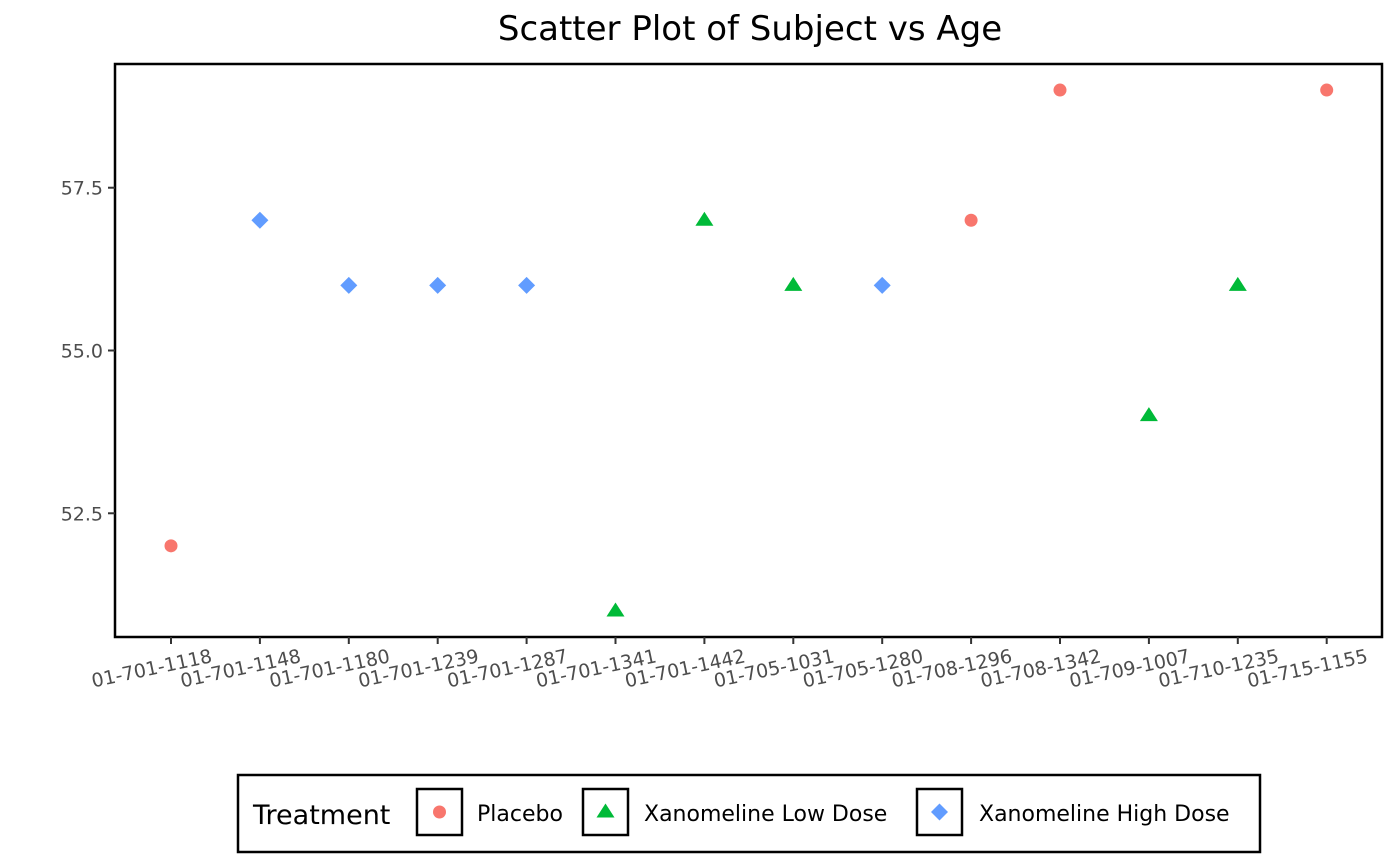  What do you see at coordinates (939, 812) in the screenshot?
I see `legend-key-diamond` at bounding box center [939, 812].